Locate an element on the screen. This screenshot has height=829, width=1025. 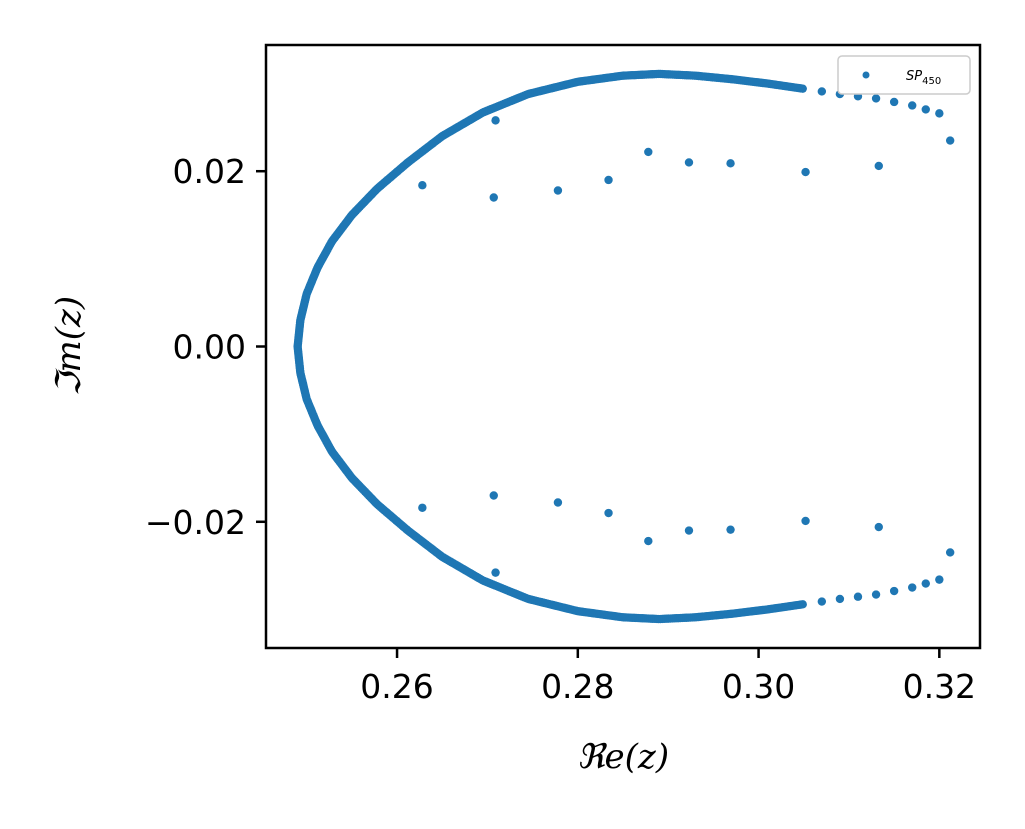
legend-label: SP450 is located at coordinates (923, 78).